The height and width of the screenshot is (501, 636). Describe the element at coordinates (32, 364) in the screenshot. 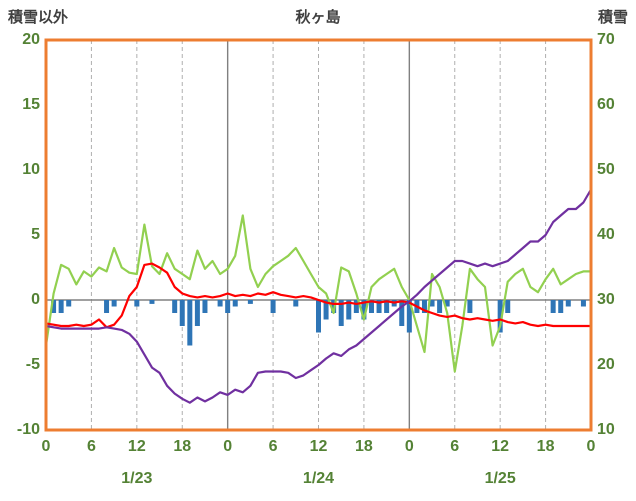

I see `left-axis-tick: -5` at that location.